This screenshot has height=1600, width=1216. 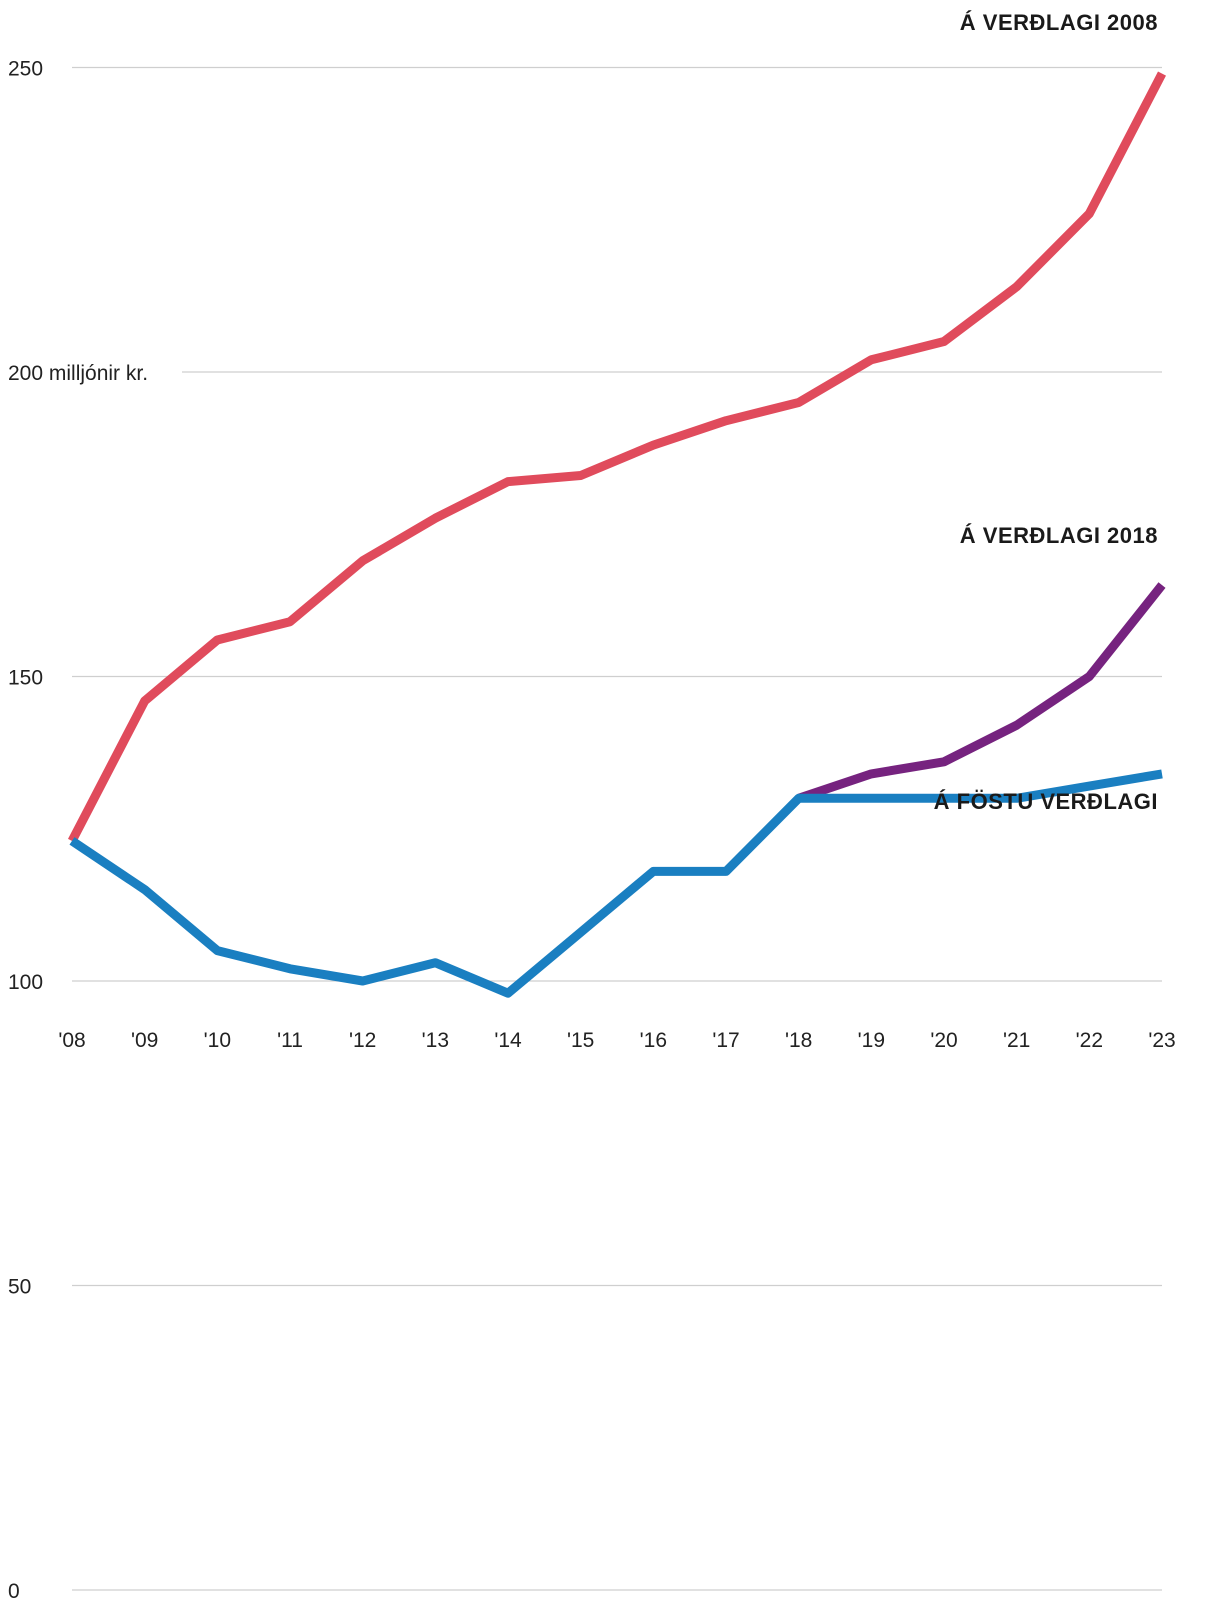 What do you see at coordinates (1046, 801) in the screenshot?
I see `series-label-2: Á FÖSTU VERÐLAGI` at bounding box center [1046, 801].